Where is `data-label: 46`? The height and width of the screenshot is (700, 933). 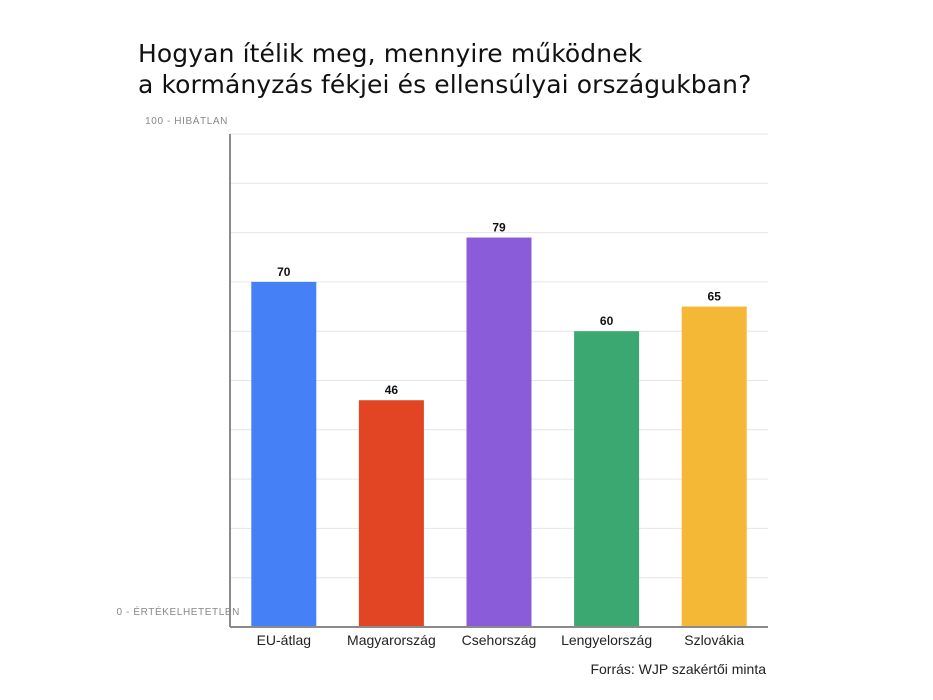
data-label: 46 is located at coordinates (392, 390).